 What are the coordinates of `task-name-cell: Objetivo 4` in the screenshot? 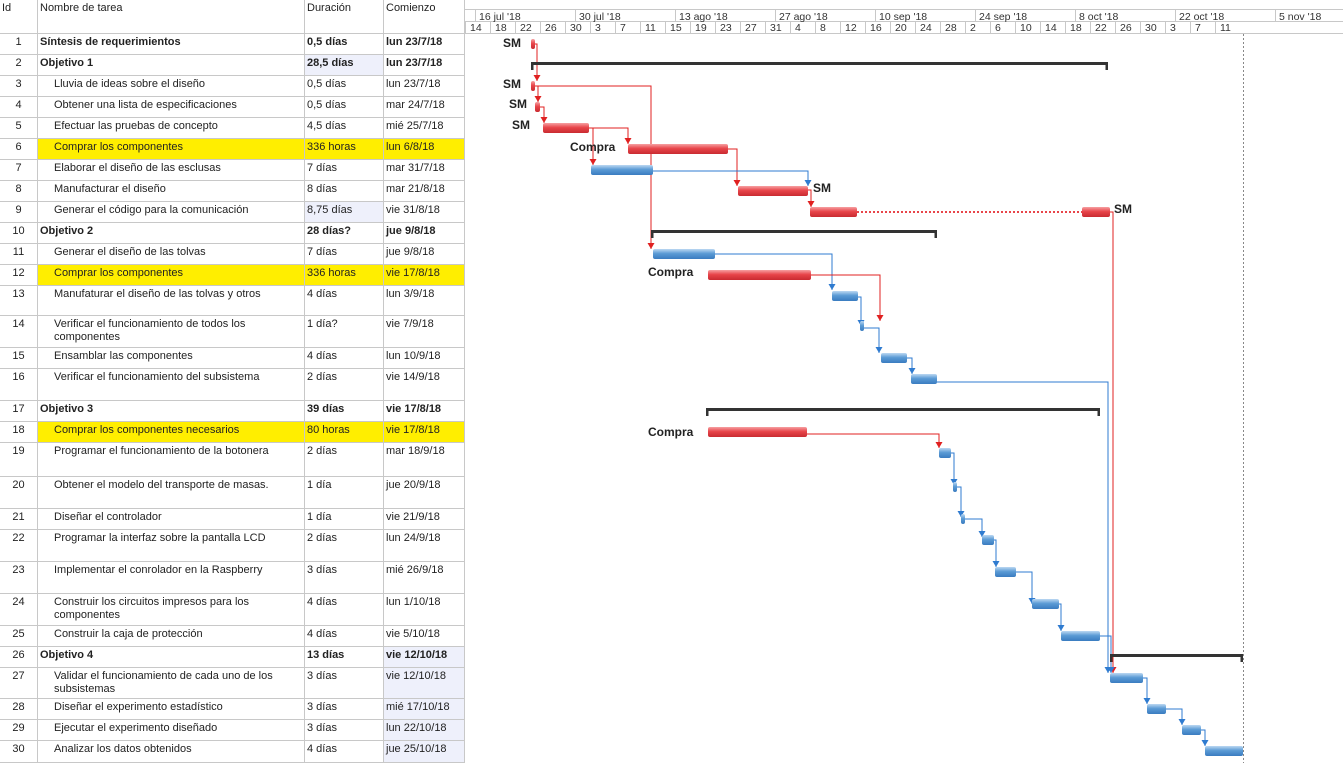 It's located at (171, 657).